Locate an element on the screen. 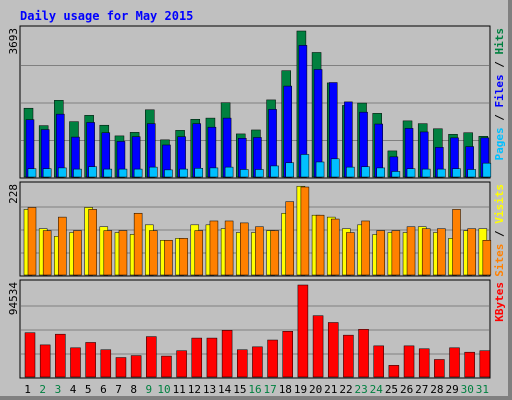  right-label-hits: Pages / Files / Hits is located at coordinates (499, 94).